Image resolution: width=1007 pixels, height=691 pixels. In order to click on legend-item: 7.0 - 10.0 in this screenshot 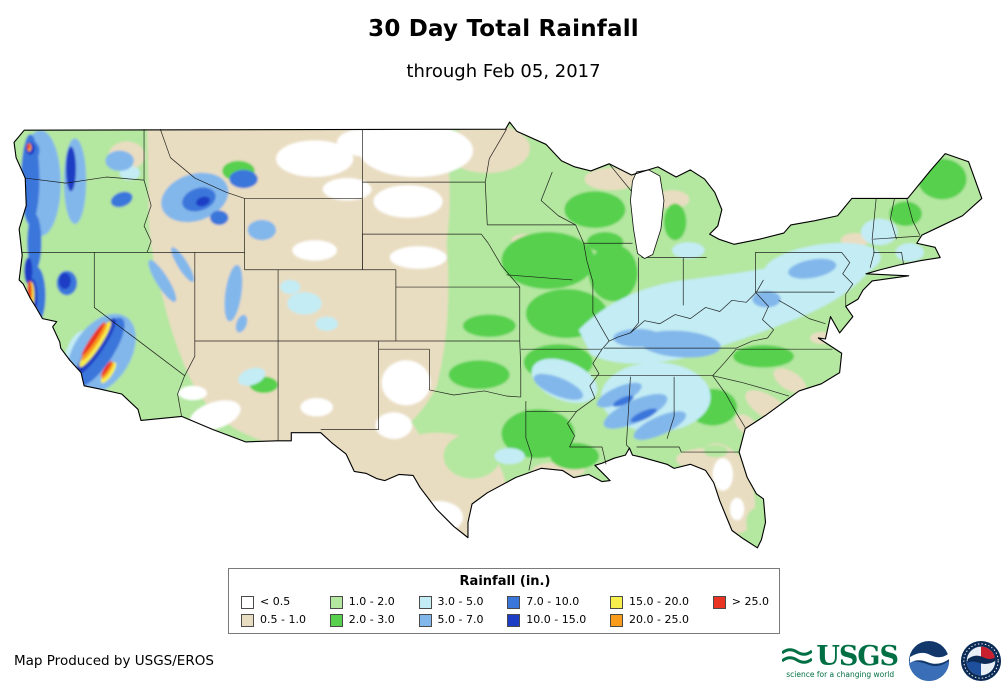, I will do `click(546, 602)`.